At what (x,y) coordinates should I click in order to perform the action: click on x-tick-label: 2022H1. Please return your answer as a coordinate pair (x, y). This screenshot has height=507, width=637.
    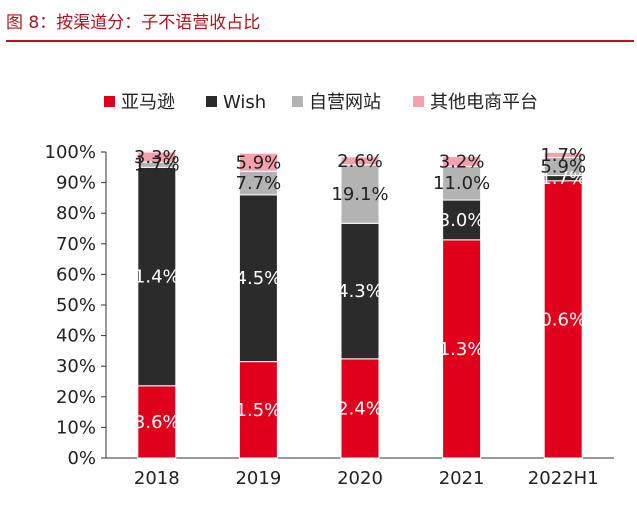
    Looking at the image, I should click on (563, 478).